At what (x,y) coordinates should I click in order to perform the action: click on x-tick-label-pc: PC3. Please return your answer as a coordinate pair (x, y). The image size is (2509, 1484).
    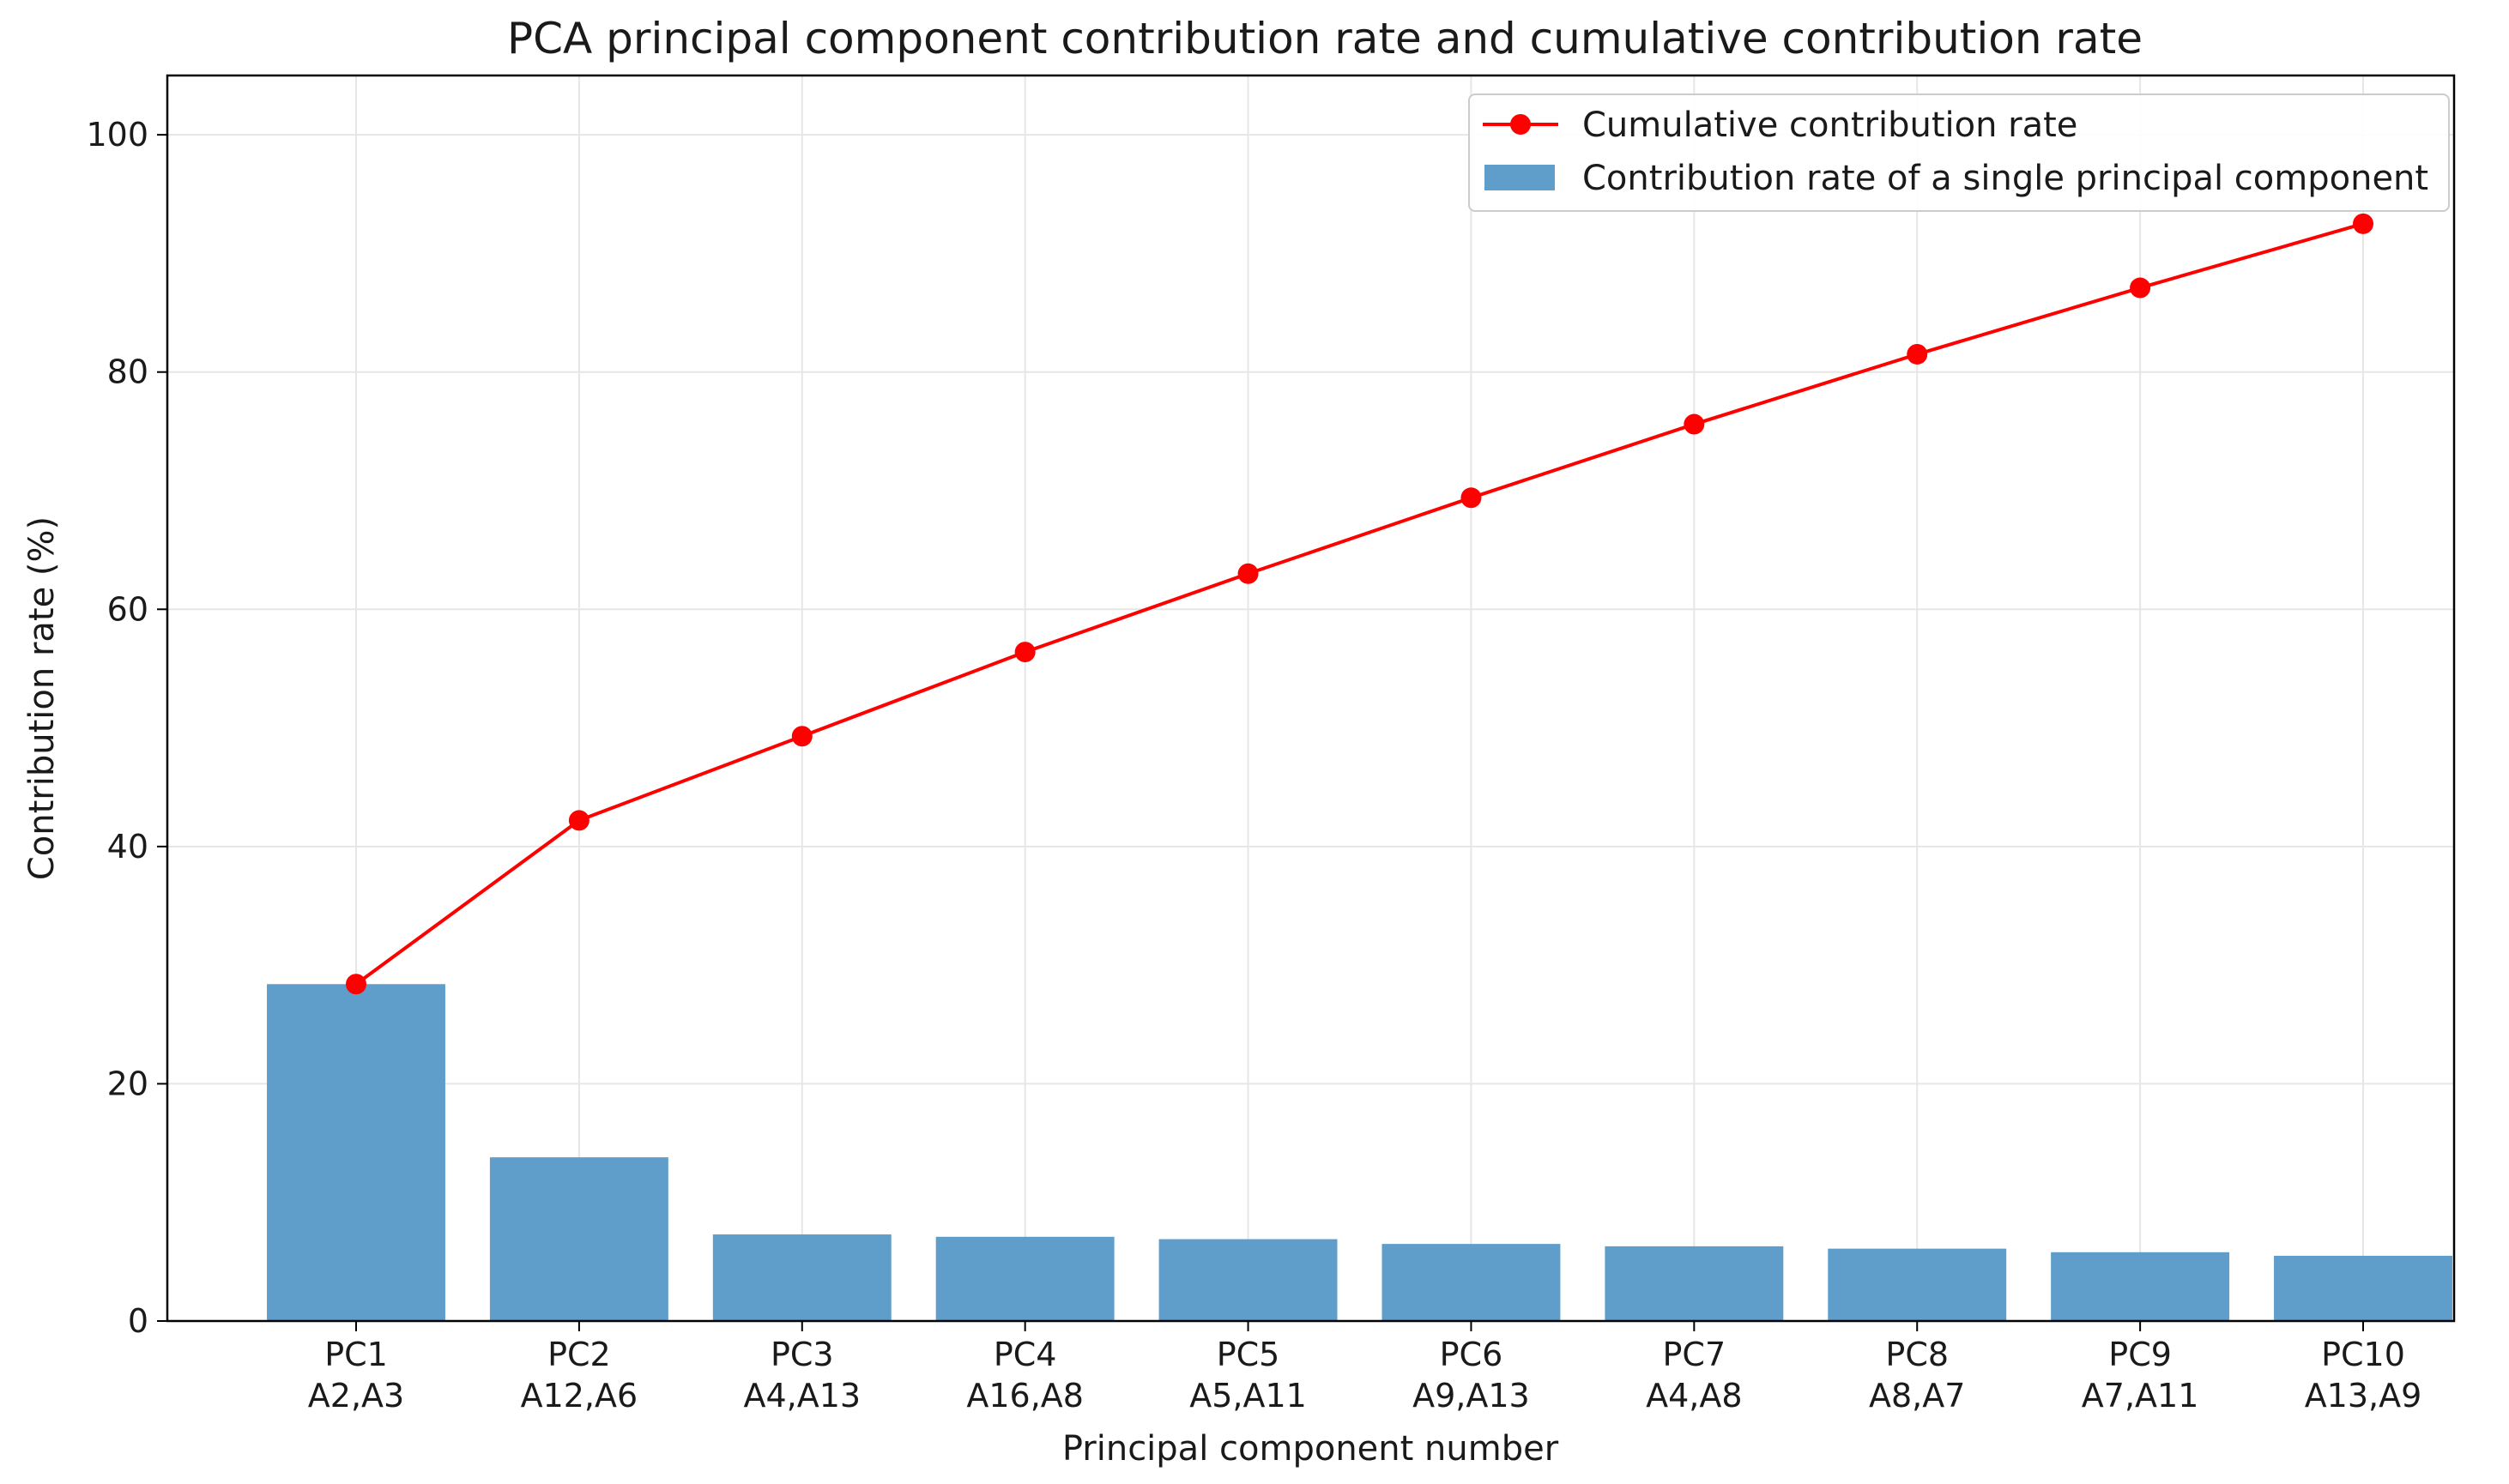
    Looking at the image, I should click on (802, 1354).